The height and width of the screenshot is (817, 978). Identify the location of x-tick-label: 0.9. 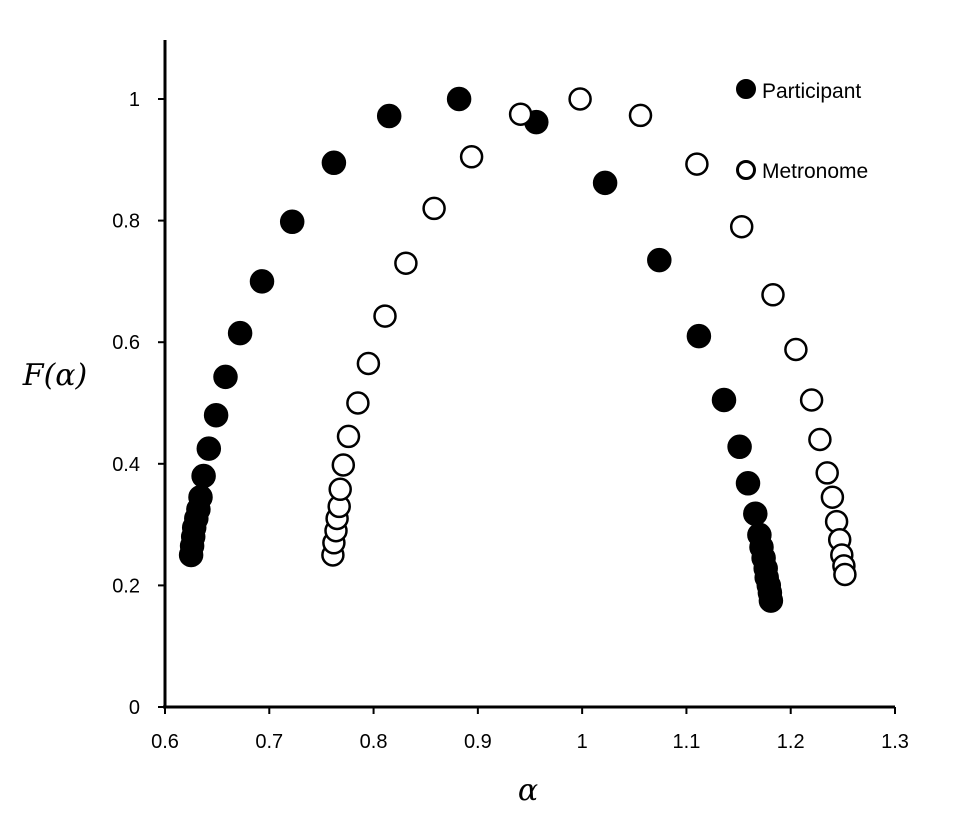
(478, 742).